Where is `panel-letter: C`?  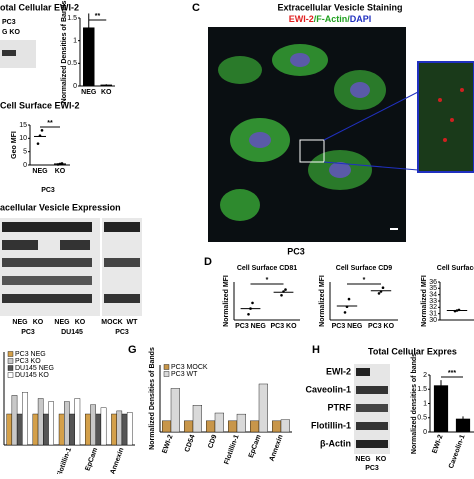
panel-letter: C is located at coordinates (196, 8).